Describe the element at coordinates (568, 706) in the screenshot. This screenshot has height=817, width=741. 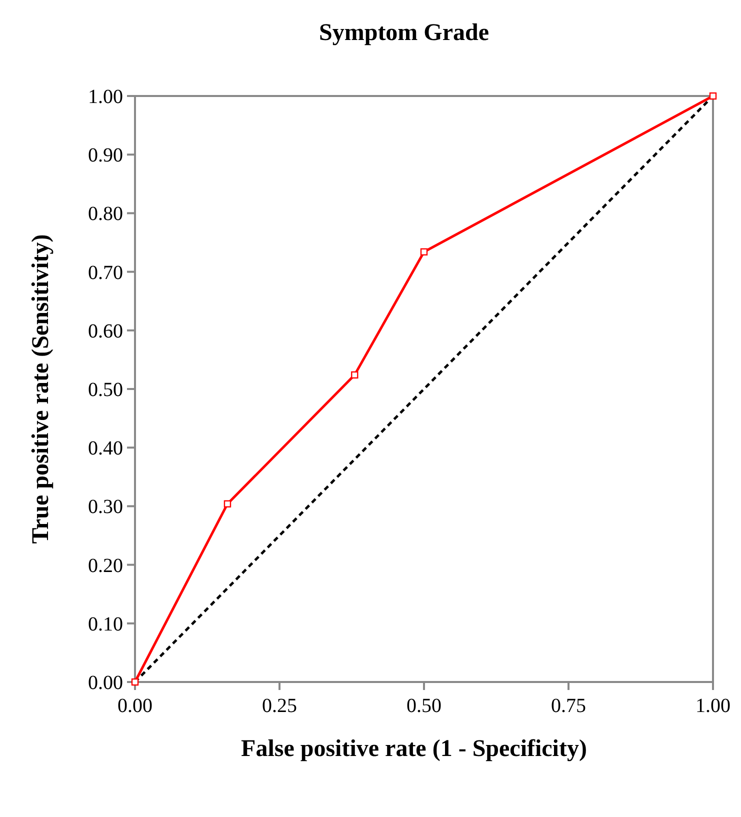
I see `x-tick-label: 0.75` at that location.